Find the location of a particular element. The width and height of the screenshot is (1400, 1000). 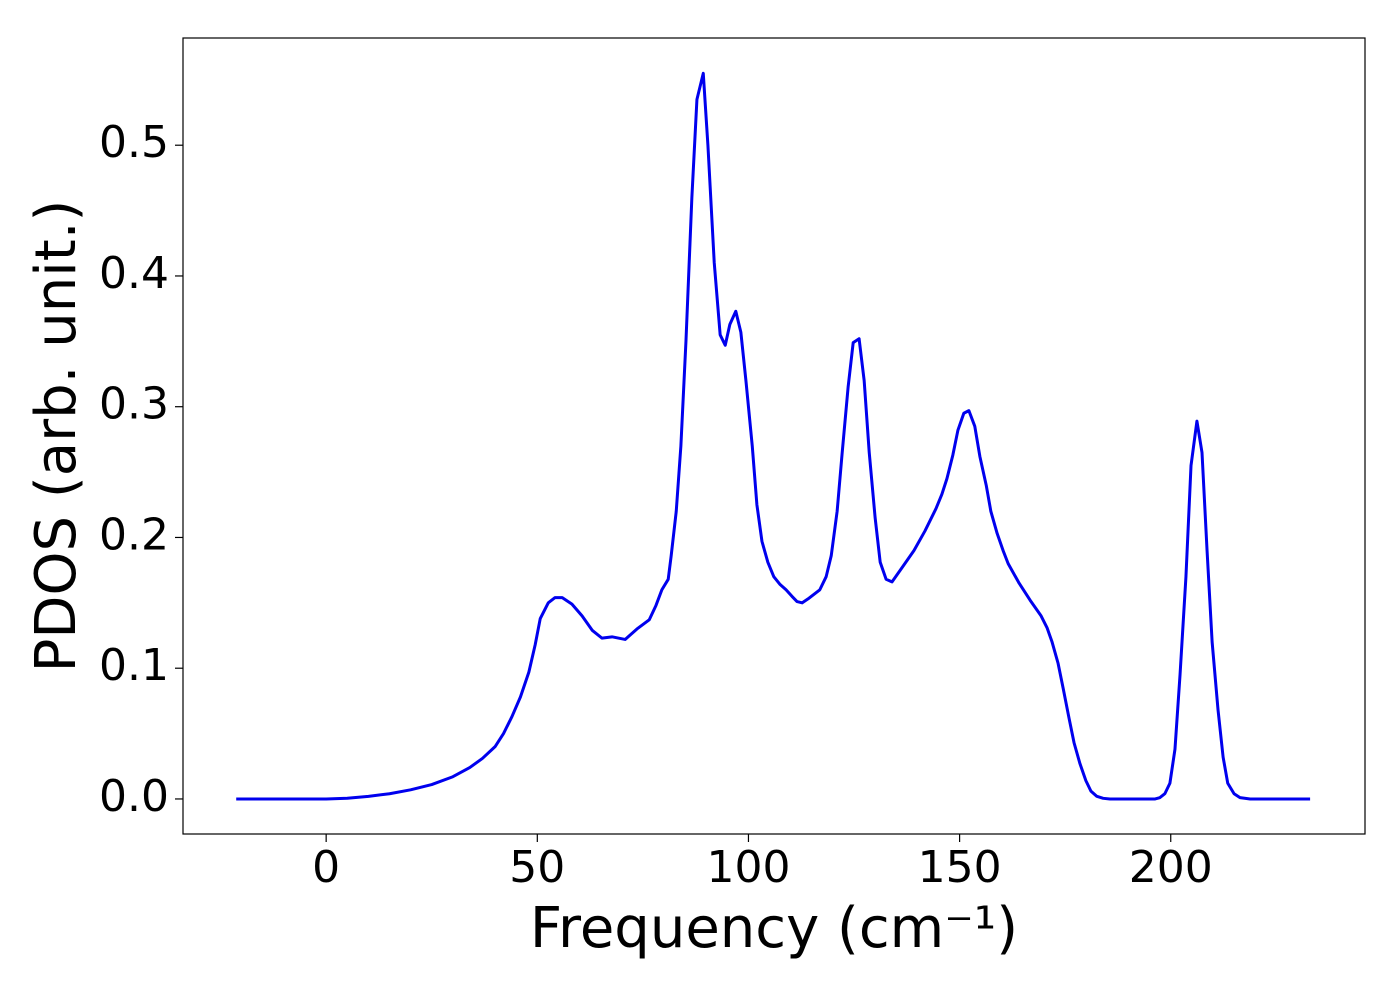

x-tick-label: 50 is located at coordinates (537, 867).